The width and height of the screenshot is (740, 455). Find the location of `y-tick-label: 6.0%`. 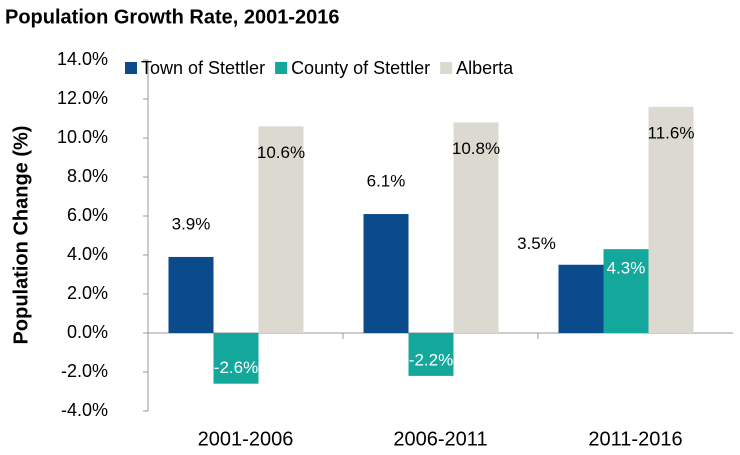

y-tick-label: 6.0% is located at coordinates (87, 215).